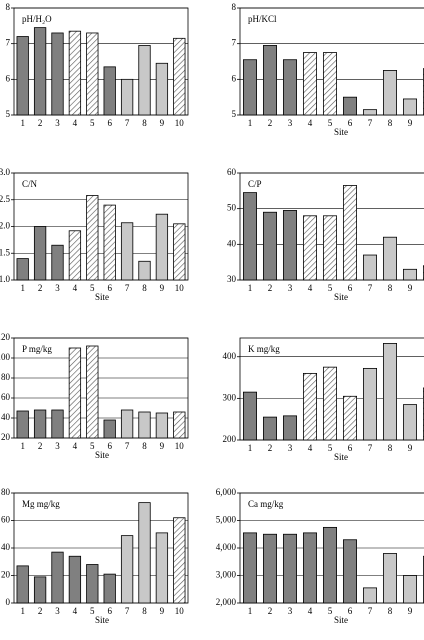  I want to click on y-tick-label: 40, so click(6, 547).